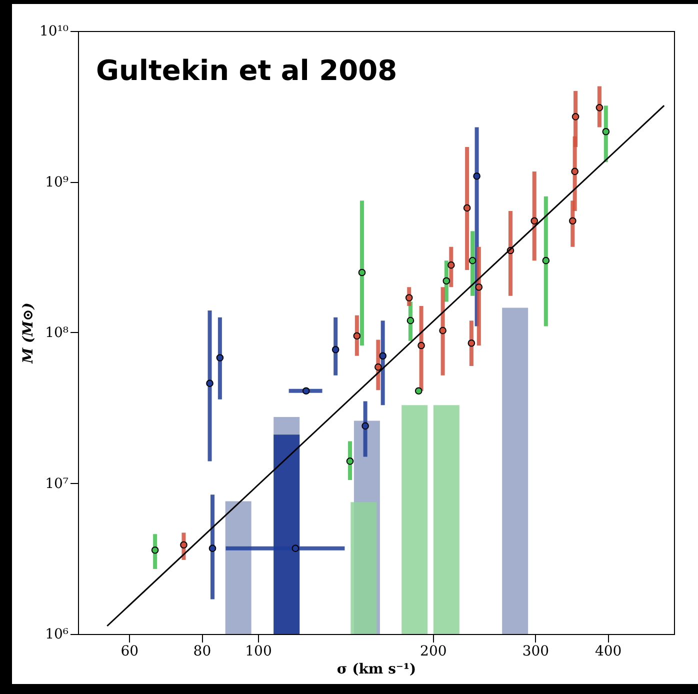 The image size is (698, 694). I want to click on x-tick-label: 300, so click(536, 652).